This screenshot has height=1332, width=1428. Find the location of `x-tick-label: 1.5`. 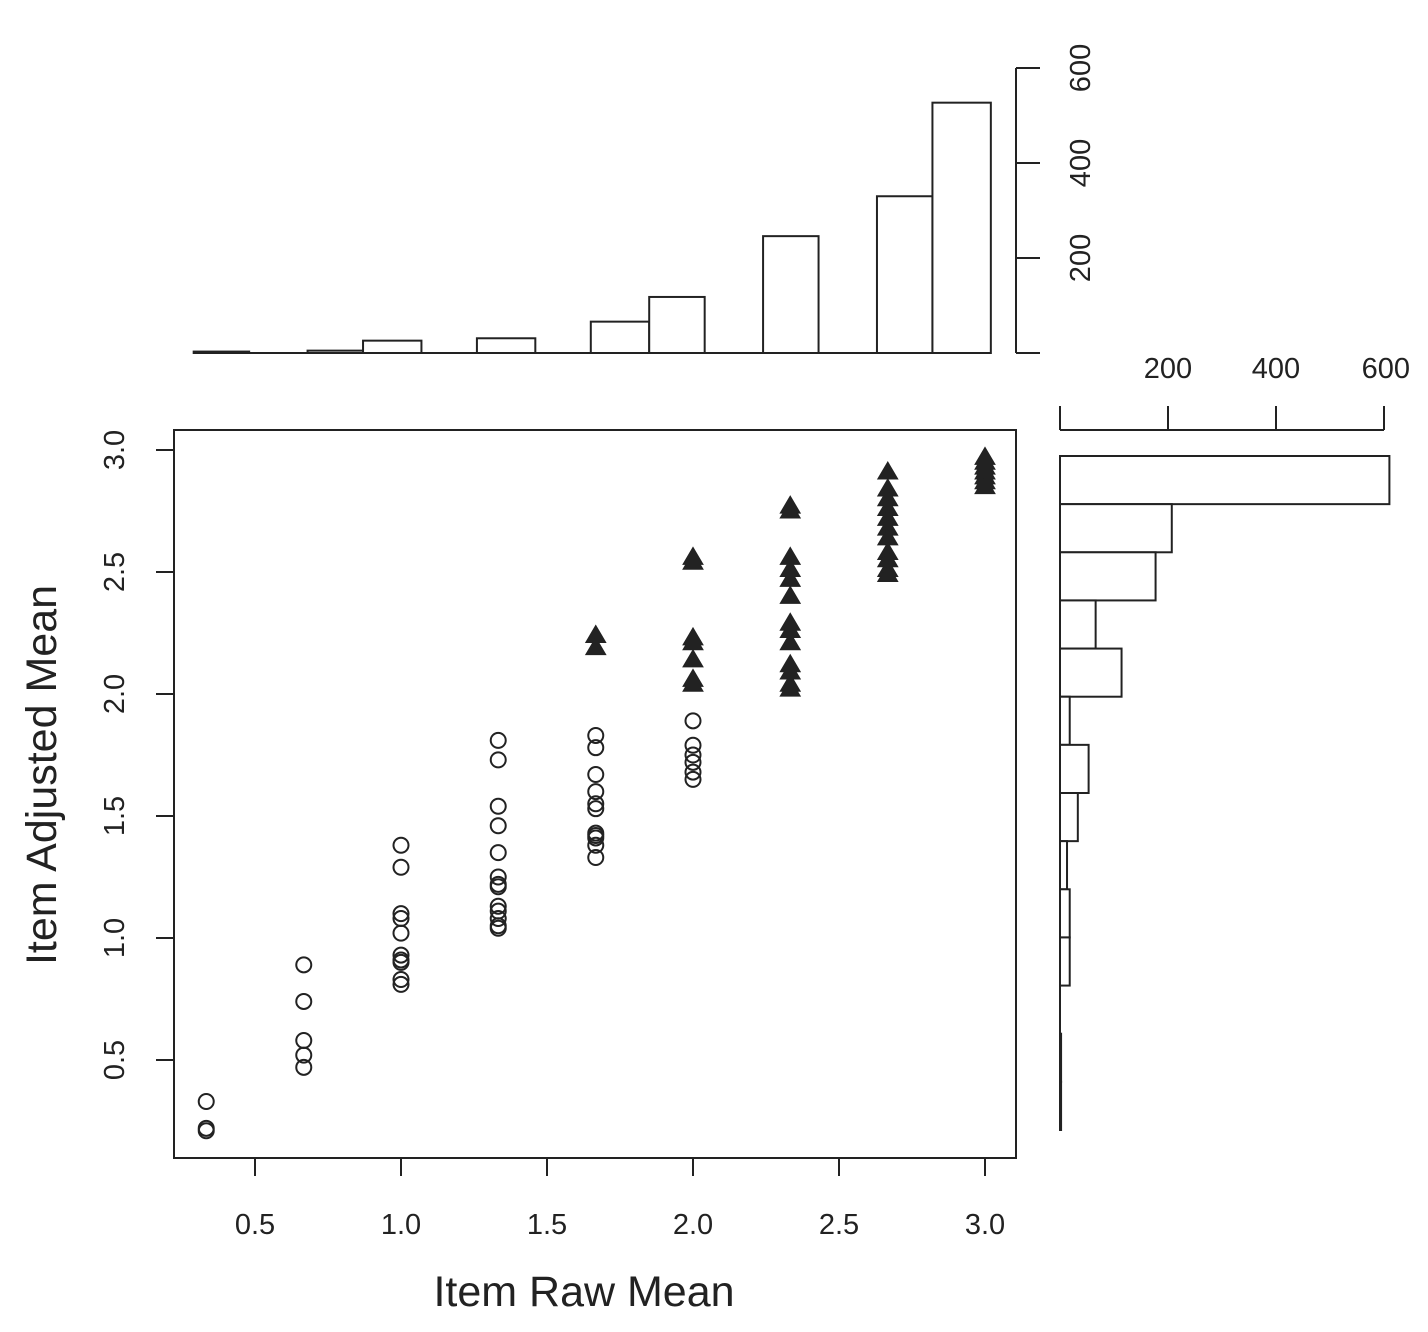

x-tick-label: 1.5 is located at coordinates (547, 1225).